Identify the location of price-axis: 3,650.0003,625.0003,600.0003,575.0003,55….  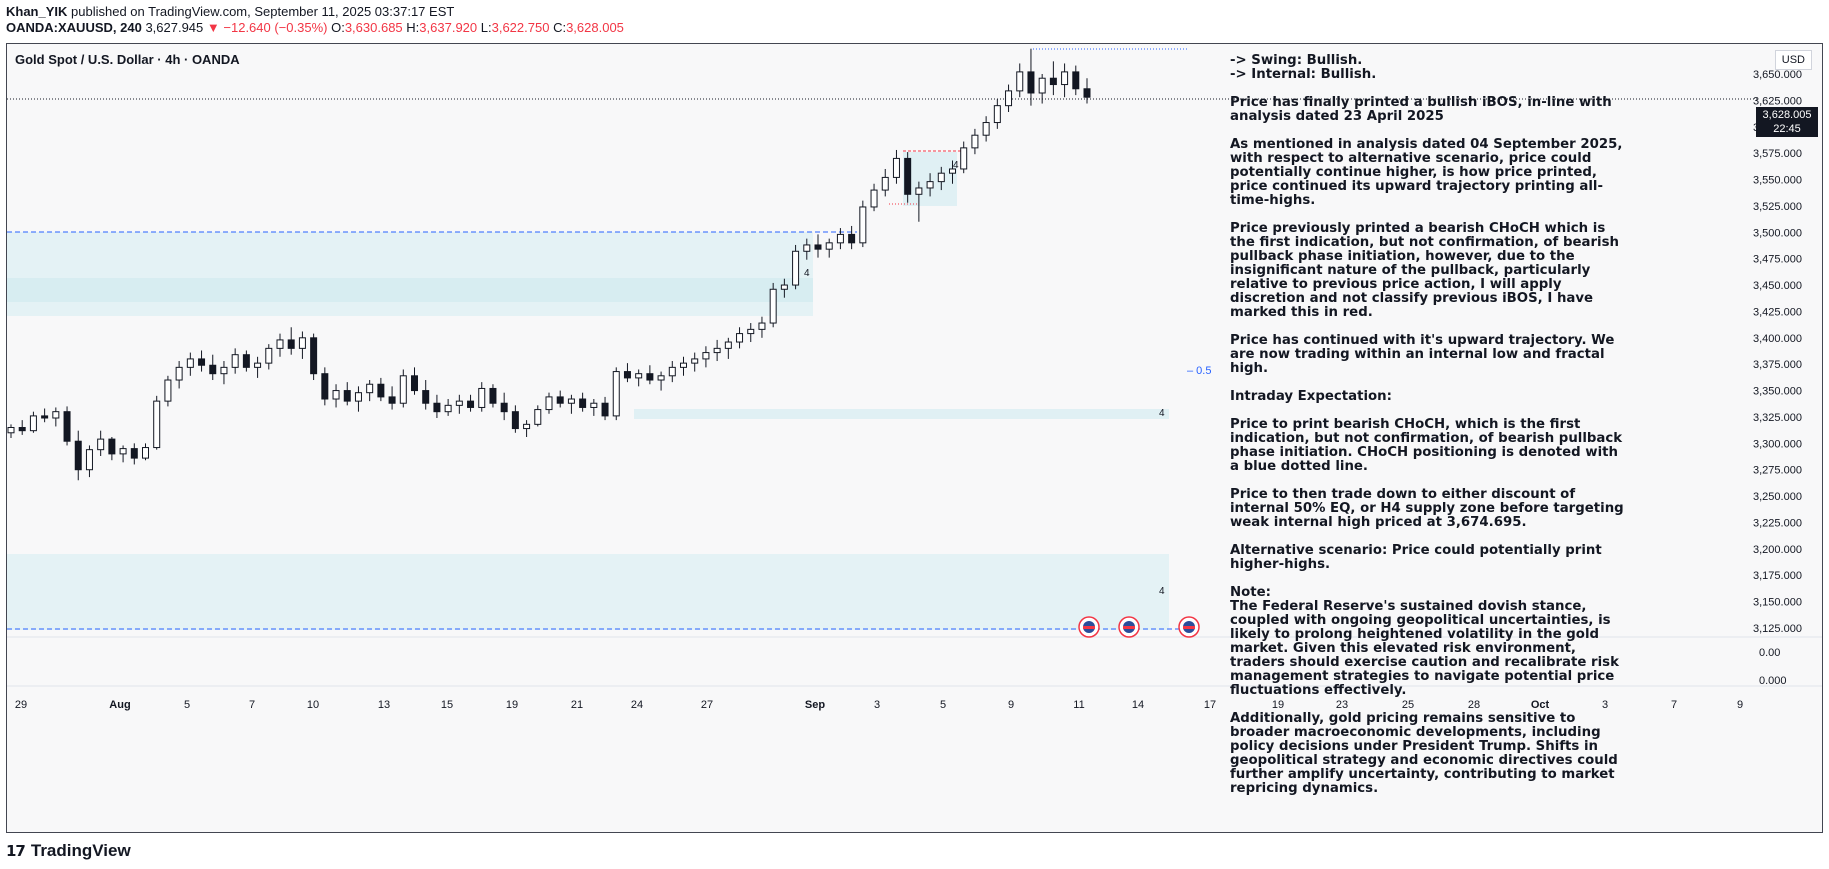
(1777, 378).